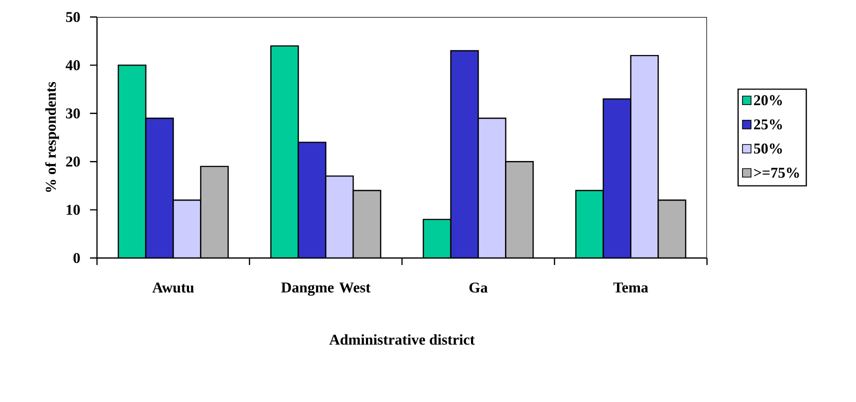  What do you see at coordinates (402, 339) in the screenshot?
I see `x-axis-title: Administrative district` at bounding box center [402, 339].